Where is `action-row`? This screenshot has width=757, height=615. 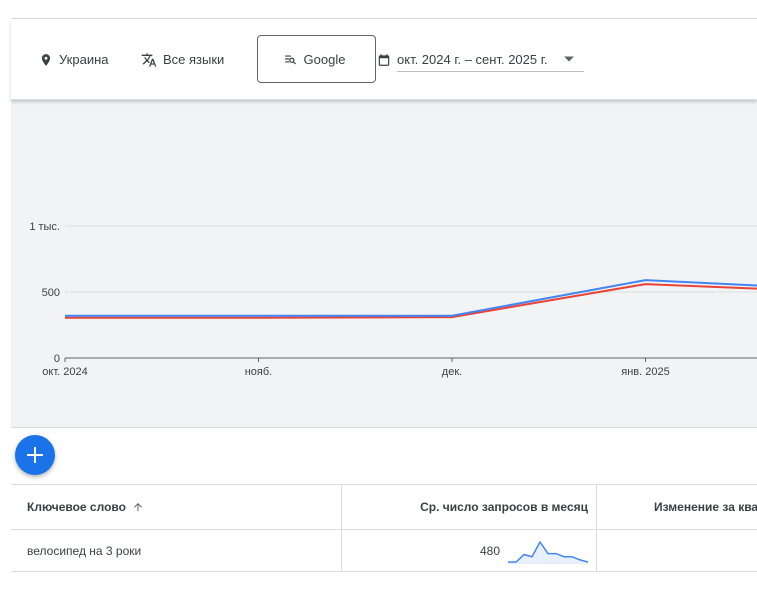 action-row is located at coordinates (384, 456).